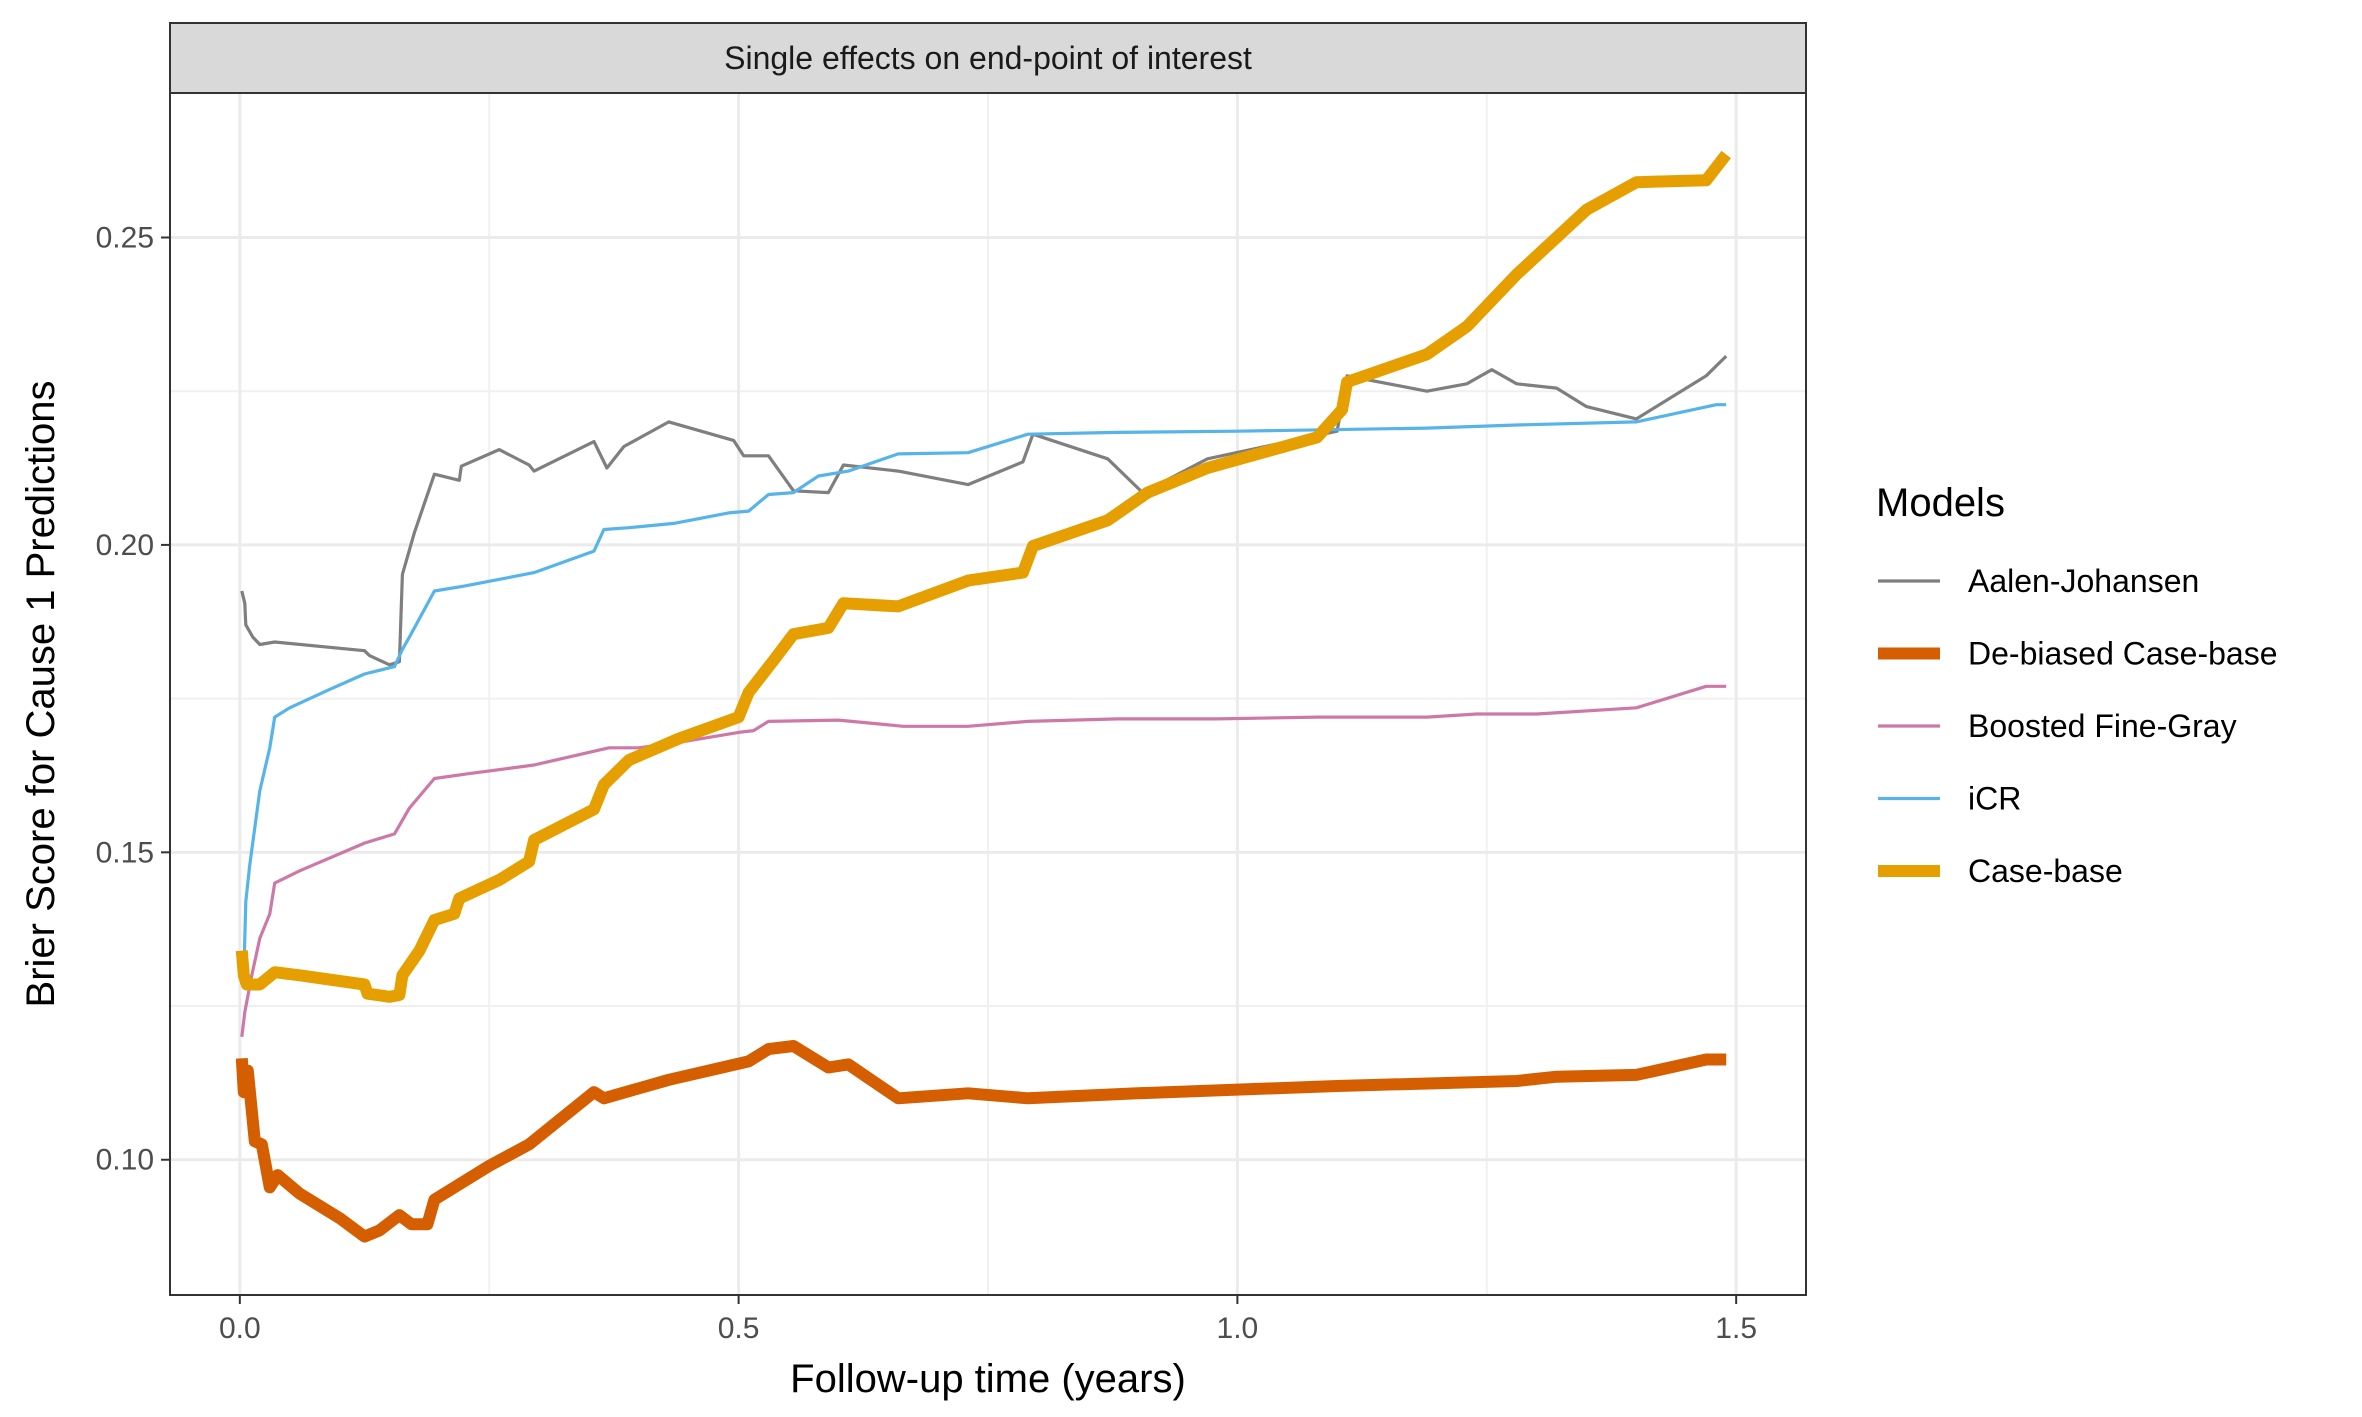  What do you see at coordinates (2083, 581) in the screenshot?
I see `legend-label-aalen-johansen: Aalen-Johansen` at bounding box center [2083, 581].